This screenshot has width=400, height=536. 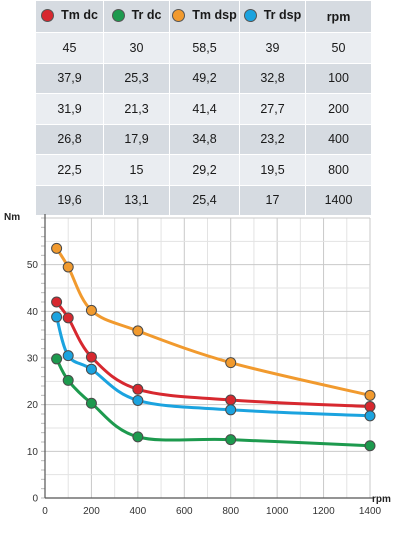 I want to click on y-axis-label: Nm, so click(x=12, y=217).